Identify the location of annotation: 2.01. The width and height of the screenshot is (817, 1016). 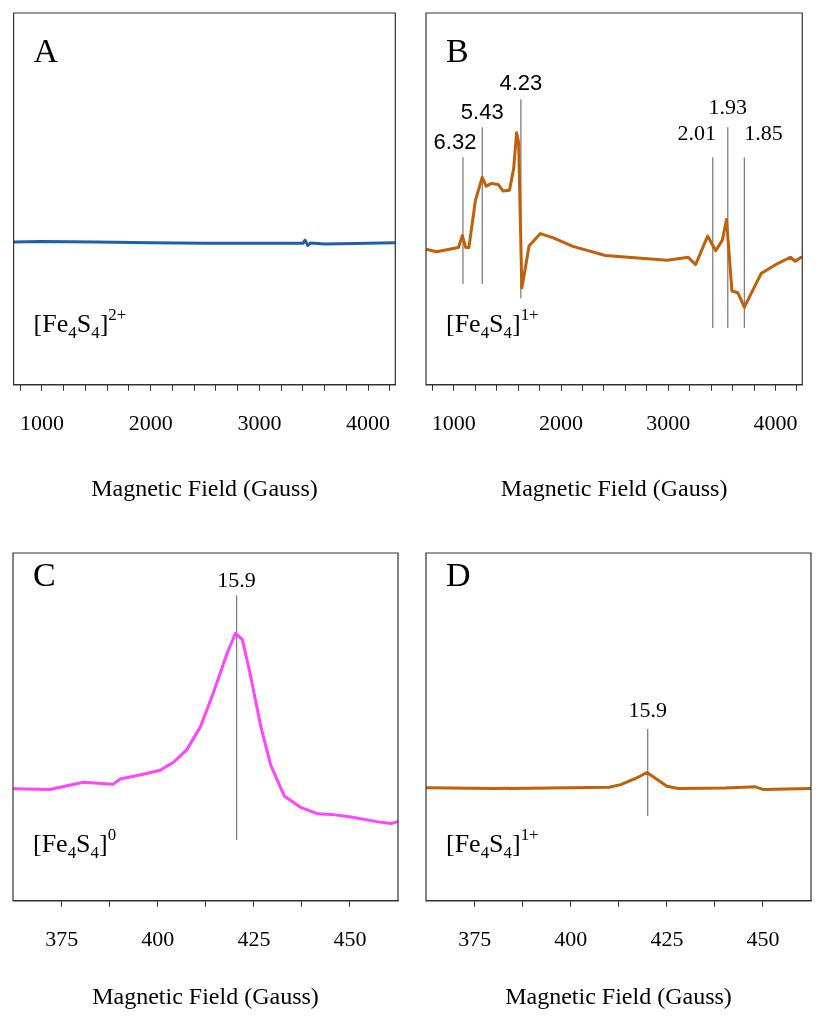
(697, 132).